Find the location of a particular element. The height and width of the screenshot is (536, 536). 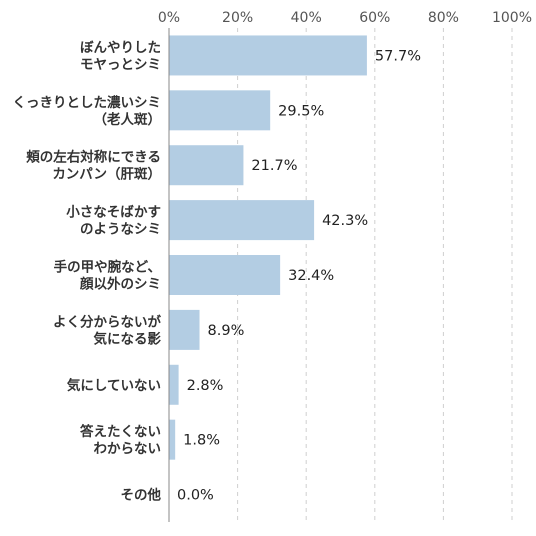

category-label: カンパン（肝斑） is located at coordinates (106, 174).